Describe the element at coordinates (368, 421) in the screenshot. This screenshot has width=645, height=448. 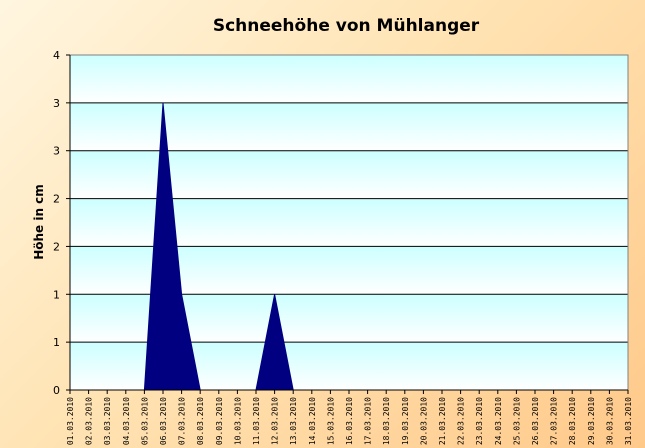
I see `x-tick-label: 17.03.2010` at that location.